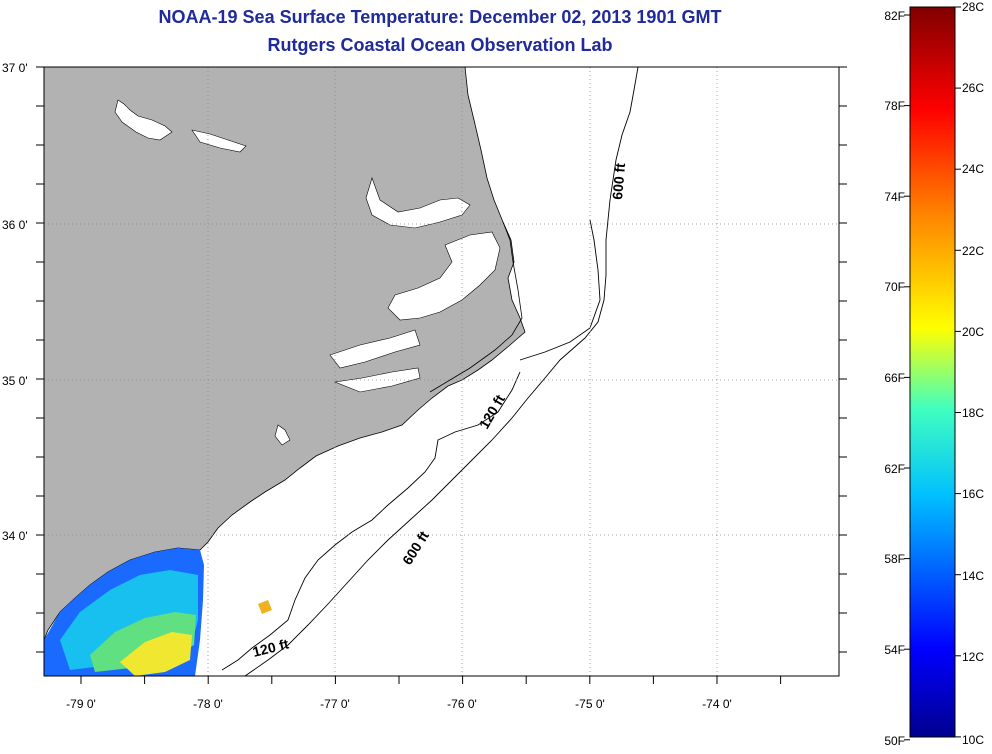  I want to click on lon-label-79: -79 0', so click(81, 704).